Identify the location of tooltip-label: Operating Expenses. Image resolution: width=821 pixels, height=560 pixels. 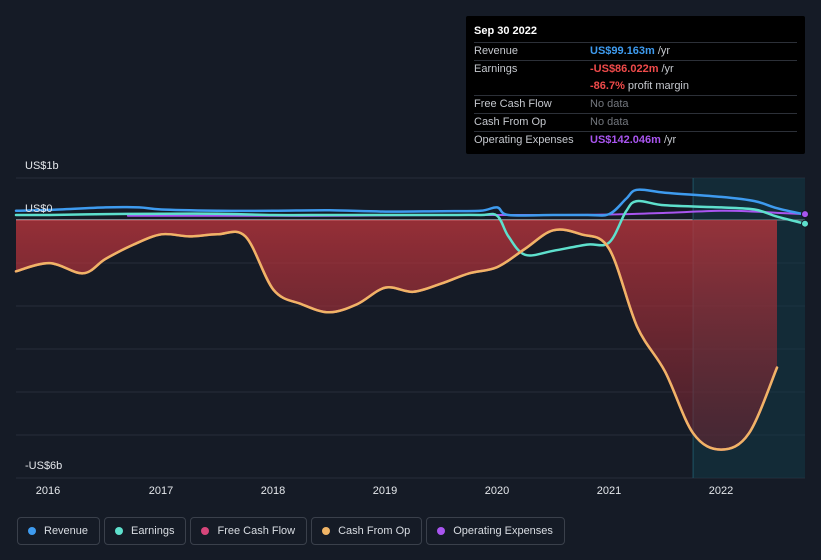
(524, 140).